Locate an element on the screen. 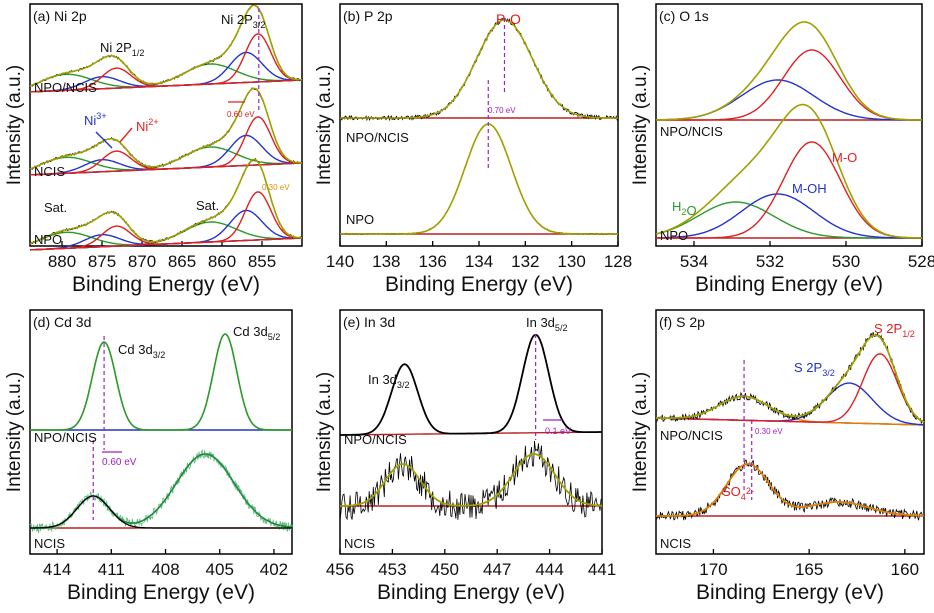 Image resolution: width=934 pixels, height=613 pixels. peak-label: Ni 2P3/2 is located at coordinates (243, 21).